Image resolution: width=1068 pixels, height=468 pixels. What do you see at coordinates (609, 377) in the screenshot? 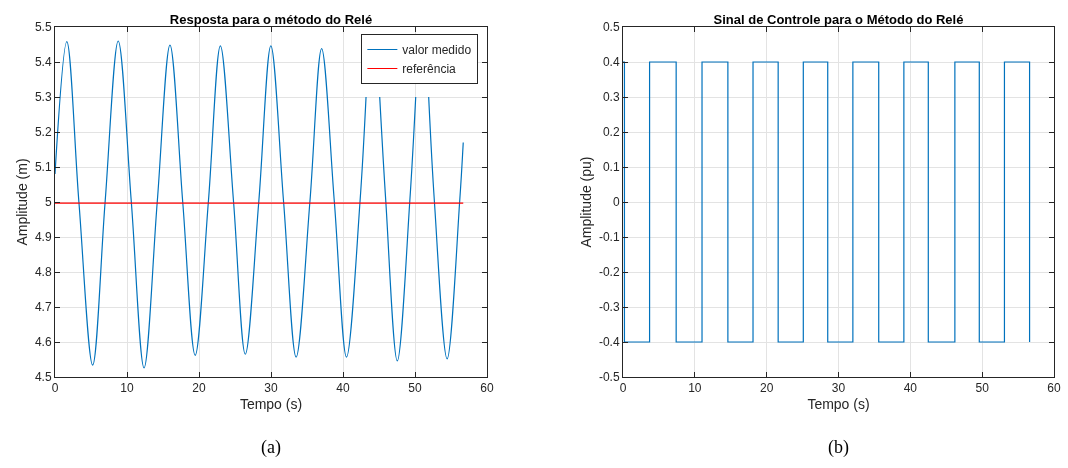
I see `y-tick-label: -0.5` at bounding box center [609, 377].